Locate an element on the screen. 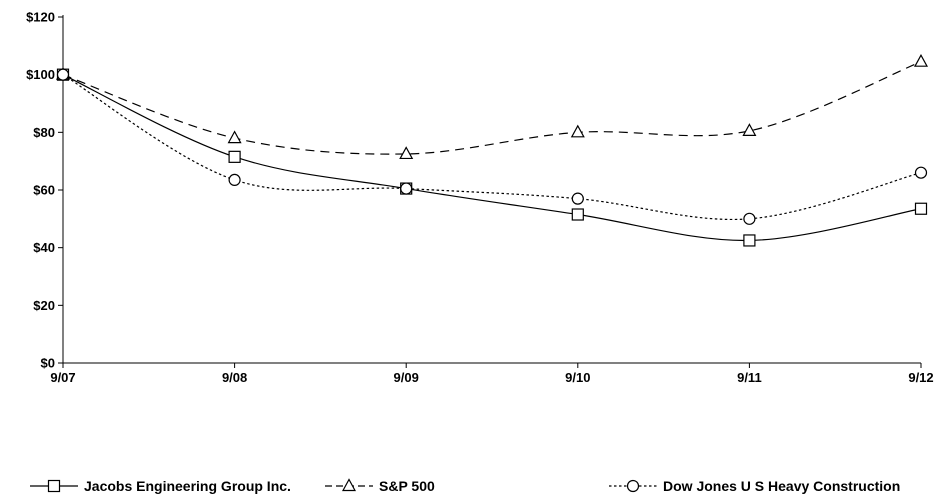  y-tick-label: $20 is located at coordinates (44, 305).